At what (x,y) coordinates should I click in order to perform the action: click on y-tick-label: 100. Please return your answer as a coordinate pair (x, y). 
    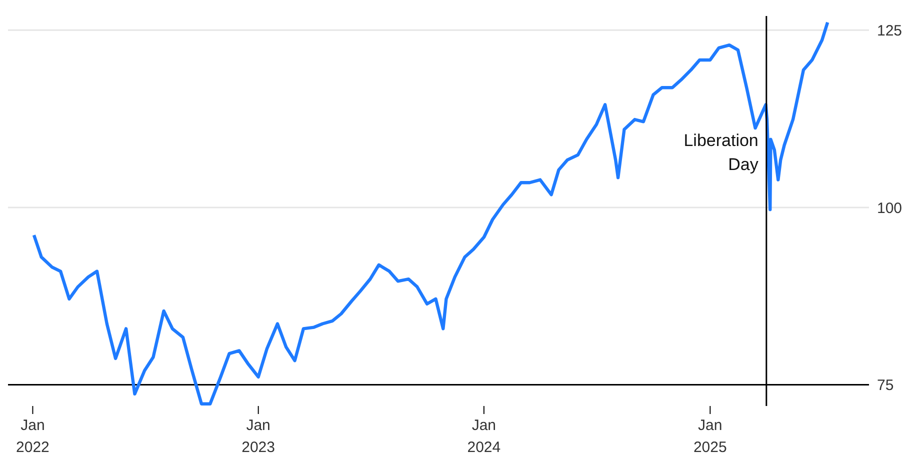
    Looking at the image, I should click on (889, 208).